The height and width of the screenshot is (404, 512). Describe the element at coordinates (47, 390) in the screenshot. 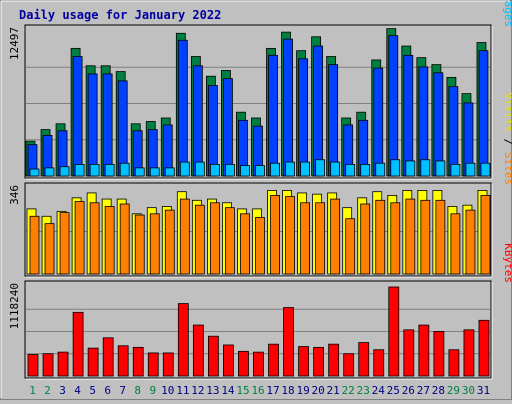

I see `x-tick-label: 2` at that location.